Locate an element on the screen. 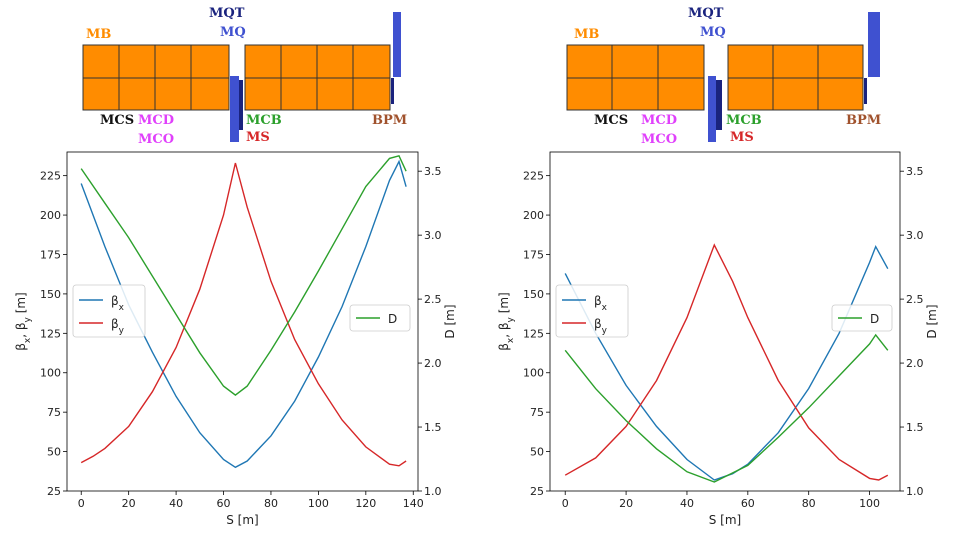 Image resolution: width=955 pixels, height=536 pixels. label-mqt-left: MQT is located at coordinates (227, 13).